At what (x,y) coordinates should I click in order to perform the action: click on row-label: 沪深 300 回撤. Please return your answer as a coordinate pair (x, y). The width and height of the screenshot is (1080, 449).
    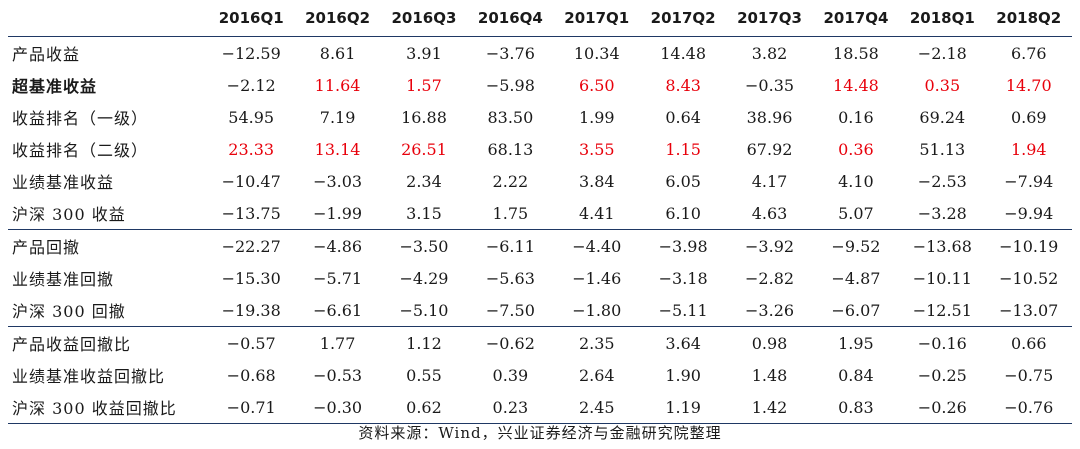
    Looking at the image, I should click on (69, 311).